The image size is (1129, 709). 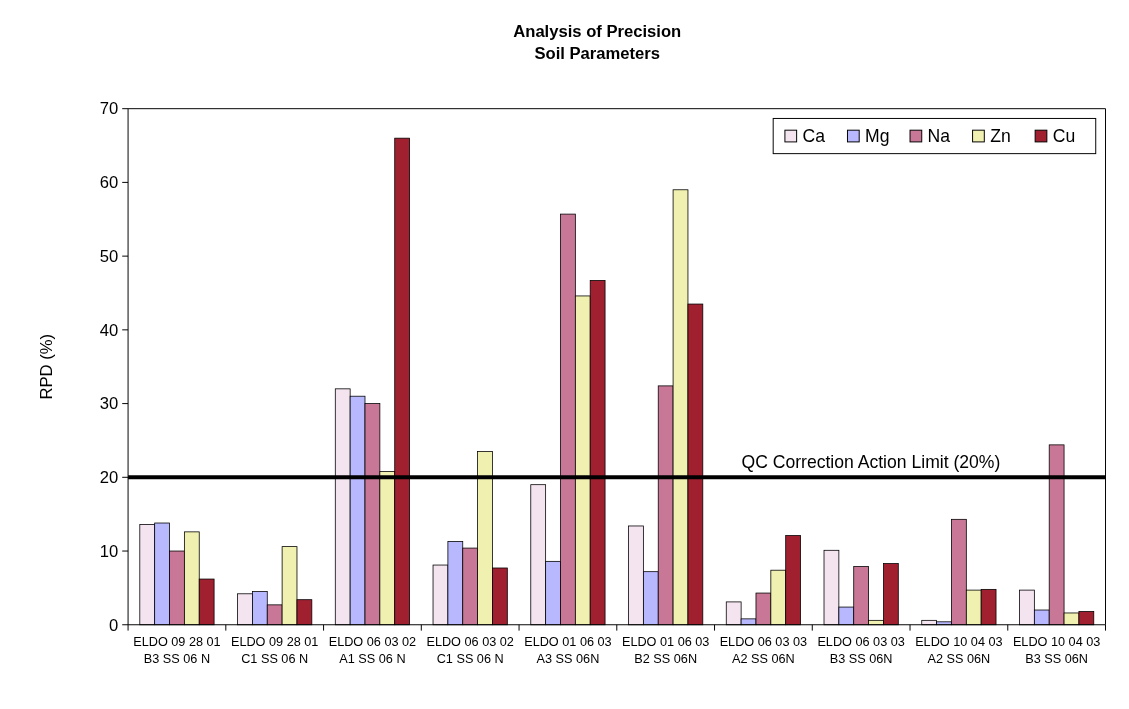 What do you see at coordinates (665, 650) in the screenshot?
I see `x-tick-label: ELDO 01 06 03 B2 SS 06N` at bounding box center [665, 650].